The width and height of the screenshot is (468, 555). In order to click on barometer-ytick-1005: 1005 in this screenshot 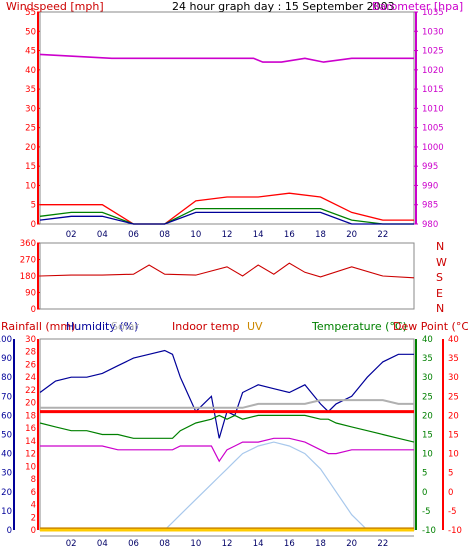, I will do `click(433, 129)`.